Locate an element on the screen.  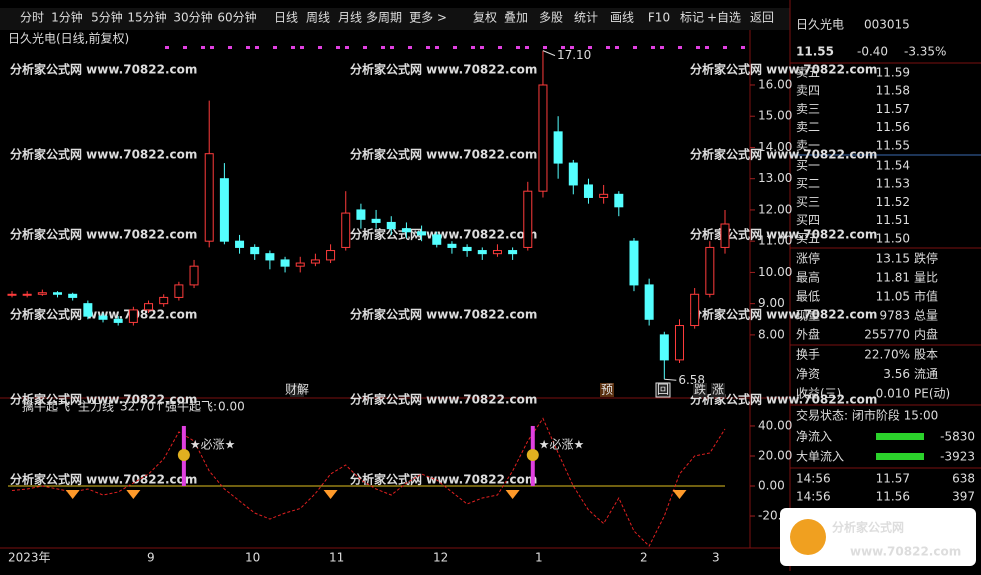
asks-cell: 卖五 is located at coordinates (808, 73).